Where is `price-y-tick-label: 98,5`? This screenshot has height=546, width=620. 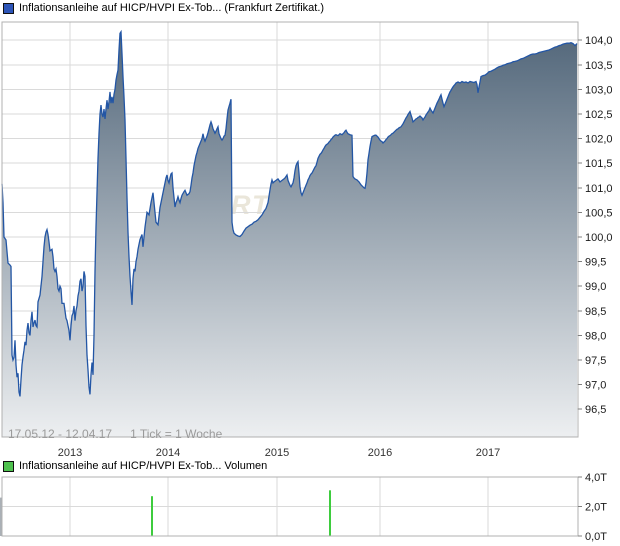
price-y-tick-label: 98,5 is located at coordinates (595, 312).